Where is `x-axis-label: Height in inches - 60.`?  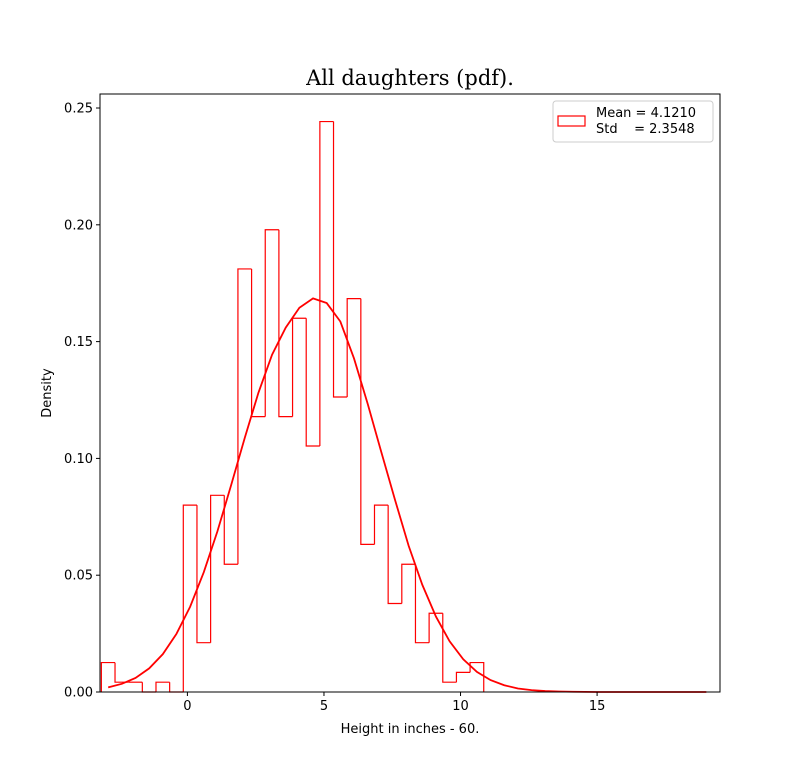 x-axis-label: Height in inches - 60. is located at coordinates (410, 729).